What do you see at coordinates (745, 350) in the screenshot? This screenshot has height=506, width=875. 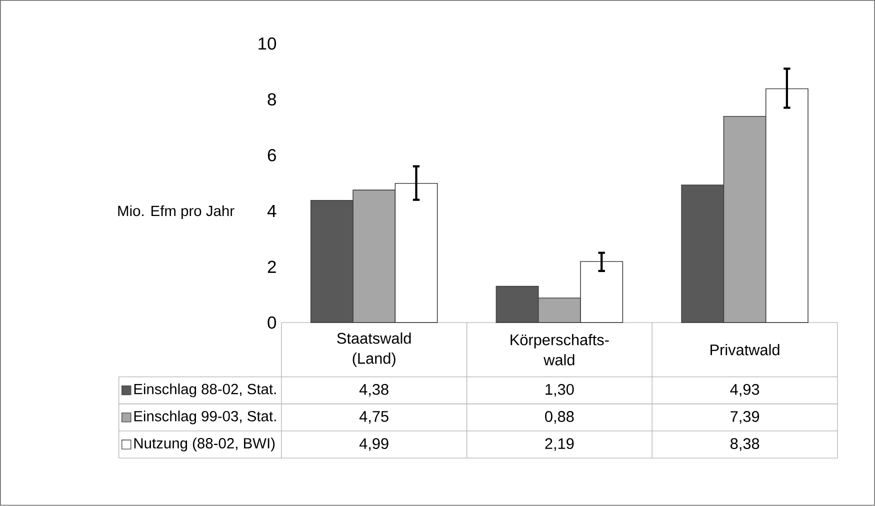 I see `x-tick-label: Privatwald` at bounding box center [745, 350].